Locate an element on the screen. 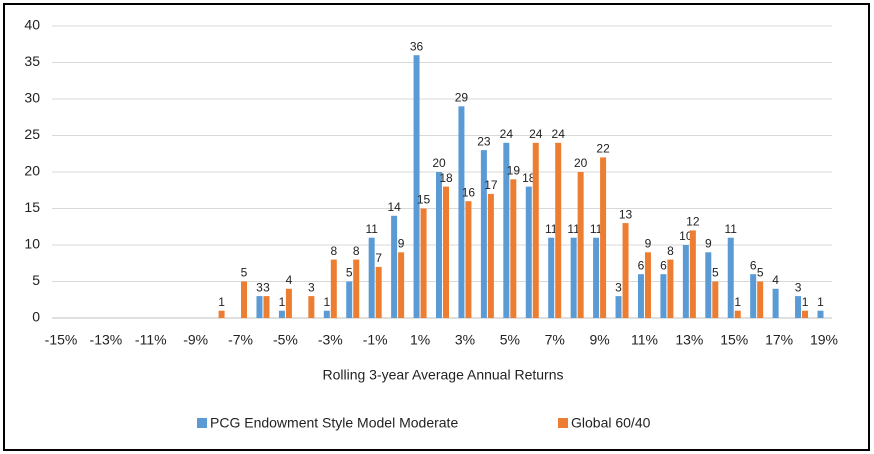  y-tick-label: 25 is located at coordinates (32, 134).